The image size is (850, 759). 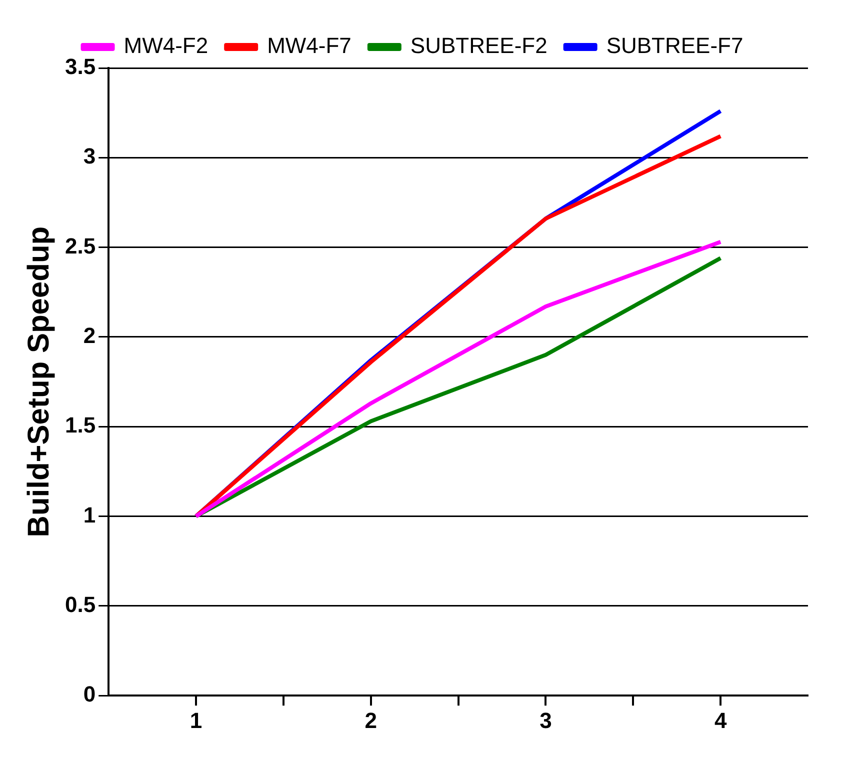 What do you see at coordinates (89, 515) in the screenshot?
I see `y-tick-label: 1` at bounding box center [89, 515].